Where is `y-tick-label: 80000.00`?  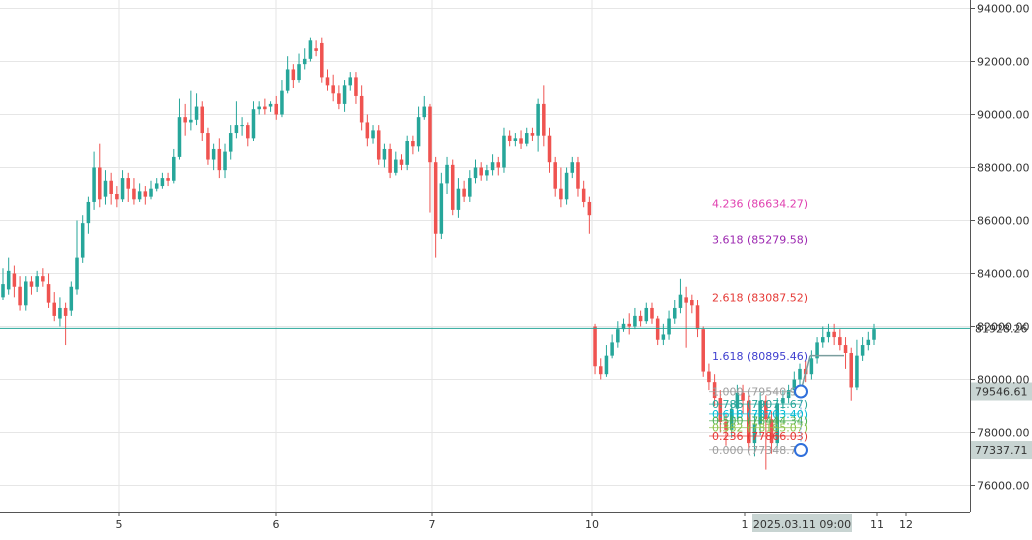 y-tick-label: 80000.00 is located at coordinates (1003, 380).